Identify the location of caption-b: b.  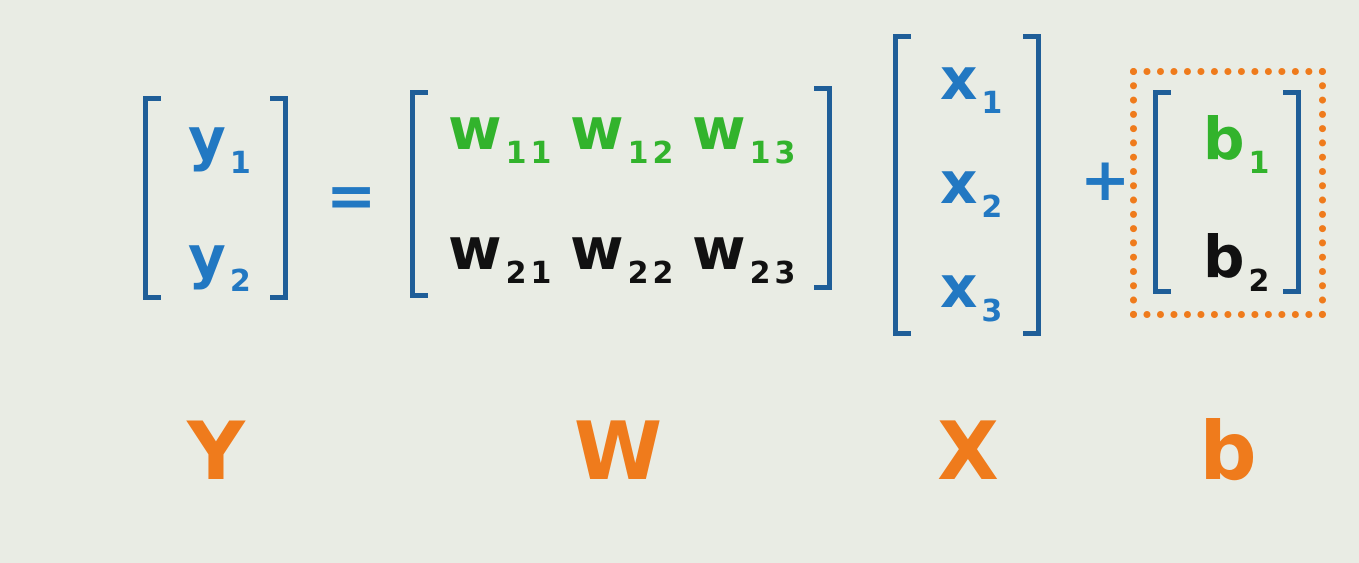
(1228, 451).